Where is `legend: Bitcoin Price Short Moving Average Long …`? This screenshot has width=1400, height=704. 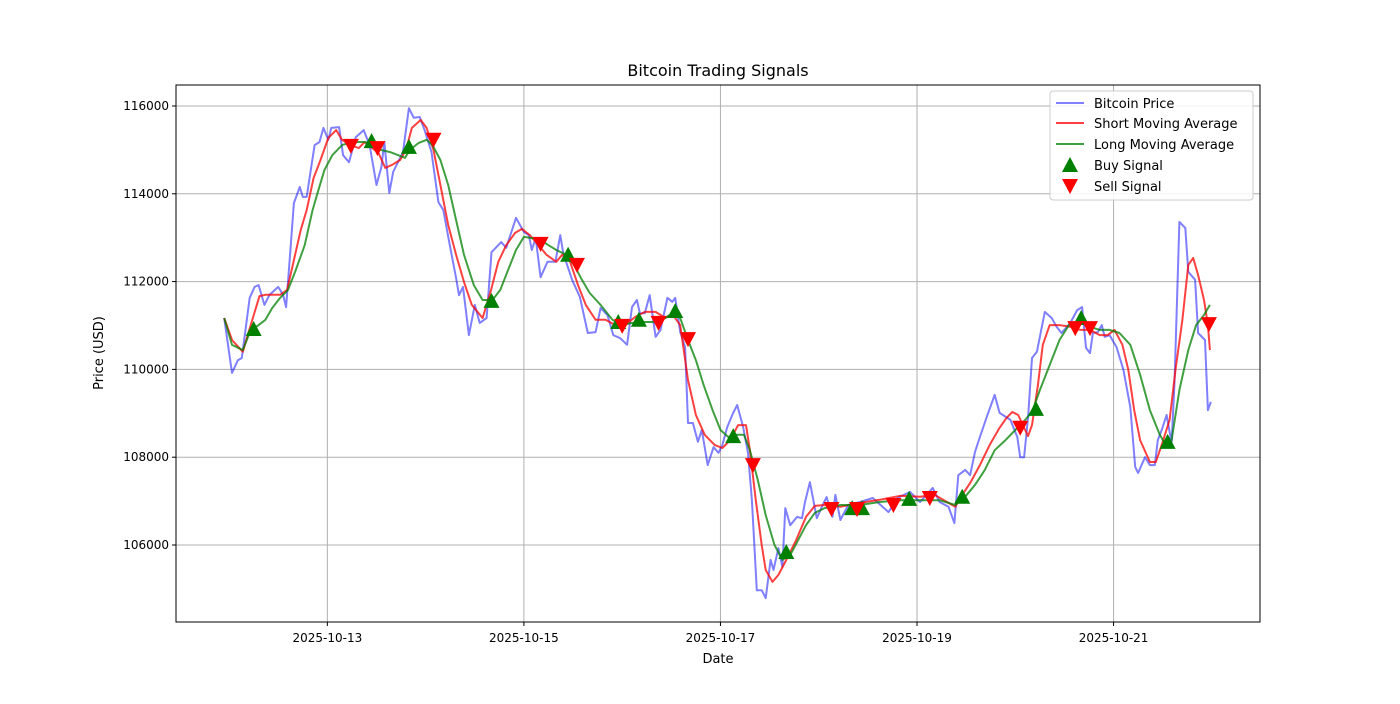
legend: Bitcoin Price Short Moving Average Long … is located at coordinates (1151, 145).